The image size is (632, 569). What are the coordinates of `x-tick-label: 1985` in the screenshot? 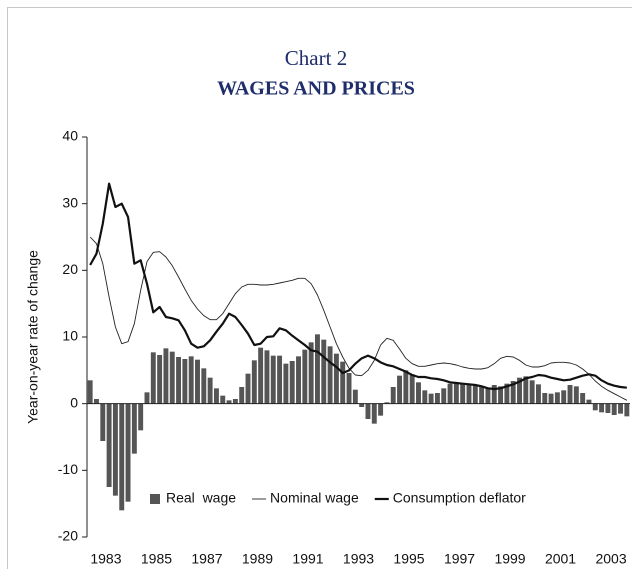 It's located at (156, 559).